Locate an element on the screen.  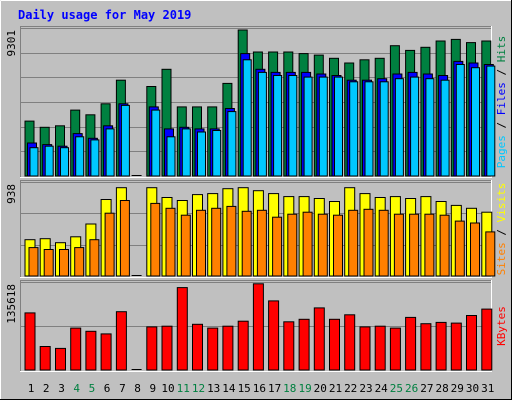
x-tick-label: 4 is located at coordinates (76, 388).